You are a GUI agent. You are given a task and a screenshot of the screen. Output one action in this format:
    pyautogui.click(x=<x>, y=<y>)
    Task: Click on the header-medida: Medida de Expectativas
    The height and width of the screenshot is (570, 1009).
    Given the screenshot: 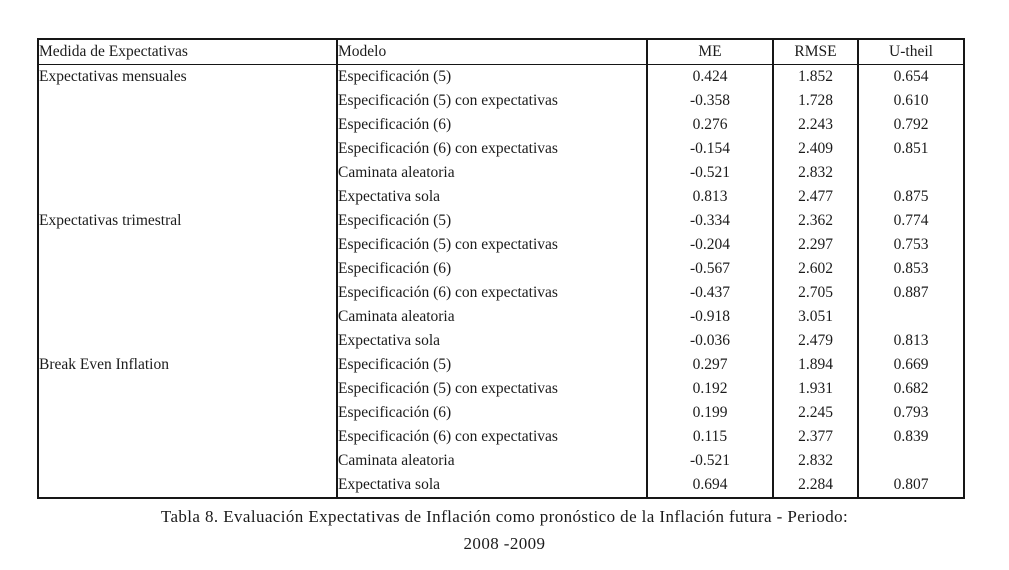 What is the action you would take?
    pyautogui.click(x=187, y=52)
    